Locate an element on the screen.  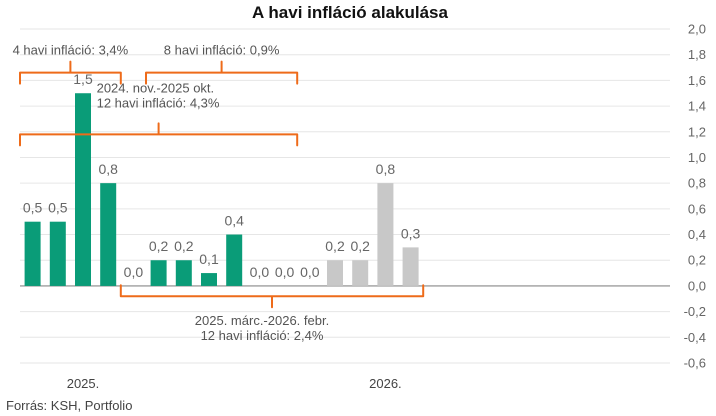
y-tick-label: 1,0 is located at coordinates (697, 157).